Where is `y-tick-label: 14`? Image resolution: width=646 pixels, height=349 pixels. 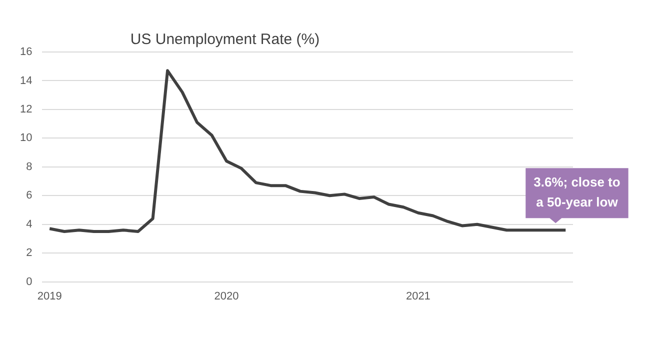
y-tick-label: 14 is located at coordinates (26, 80).